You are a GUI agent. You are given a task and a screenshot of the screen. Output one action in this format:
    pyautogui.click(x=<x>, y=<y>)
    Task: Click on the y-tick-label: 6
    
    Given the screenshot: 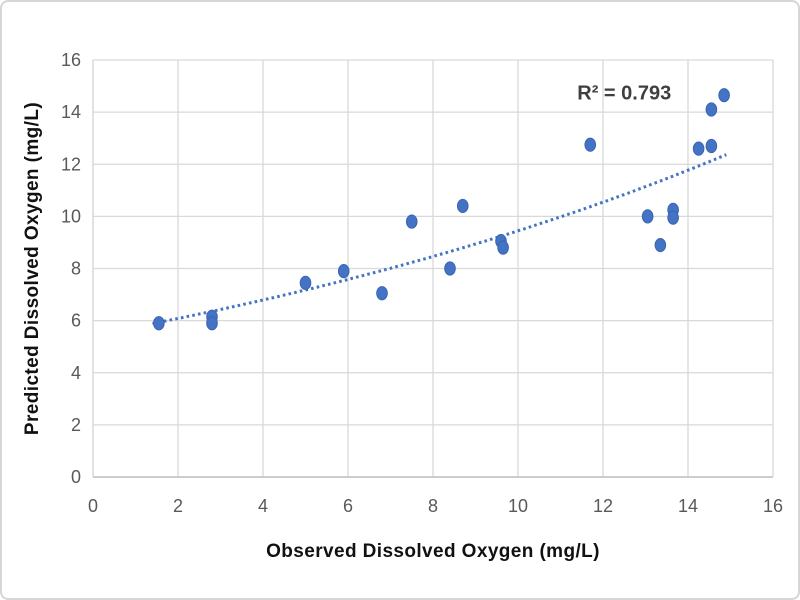 What is the action you would take?
    pyautogui.click(x=76, y=321)
    